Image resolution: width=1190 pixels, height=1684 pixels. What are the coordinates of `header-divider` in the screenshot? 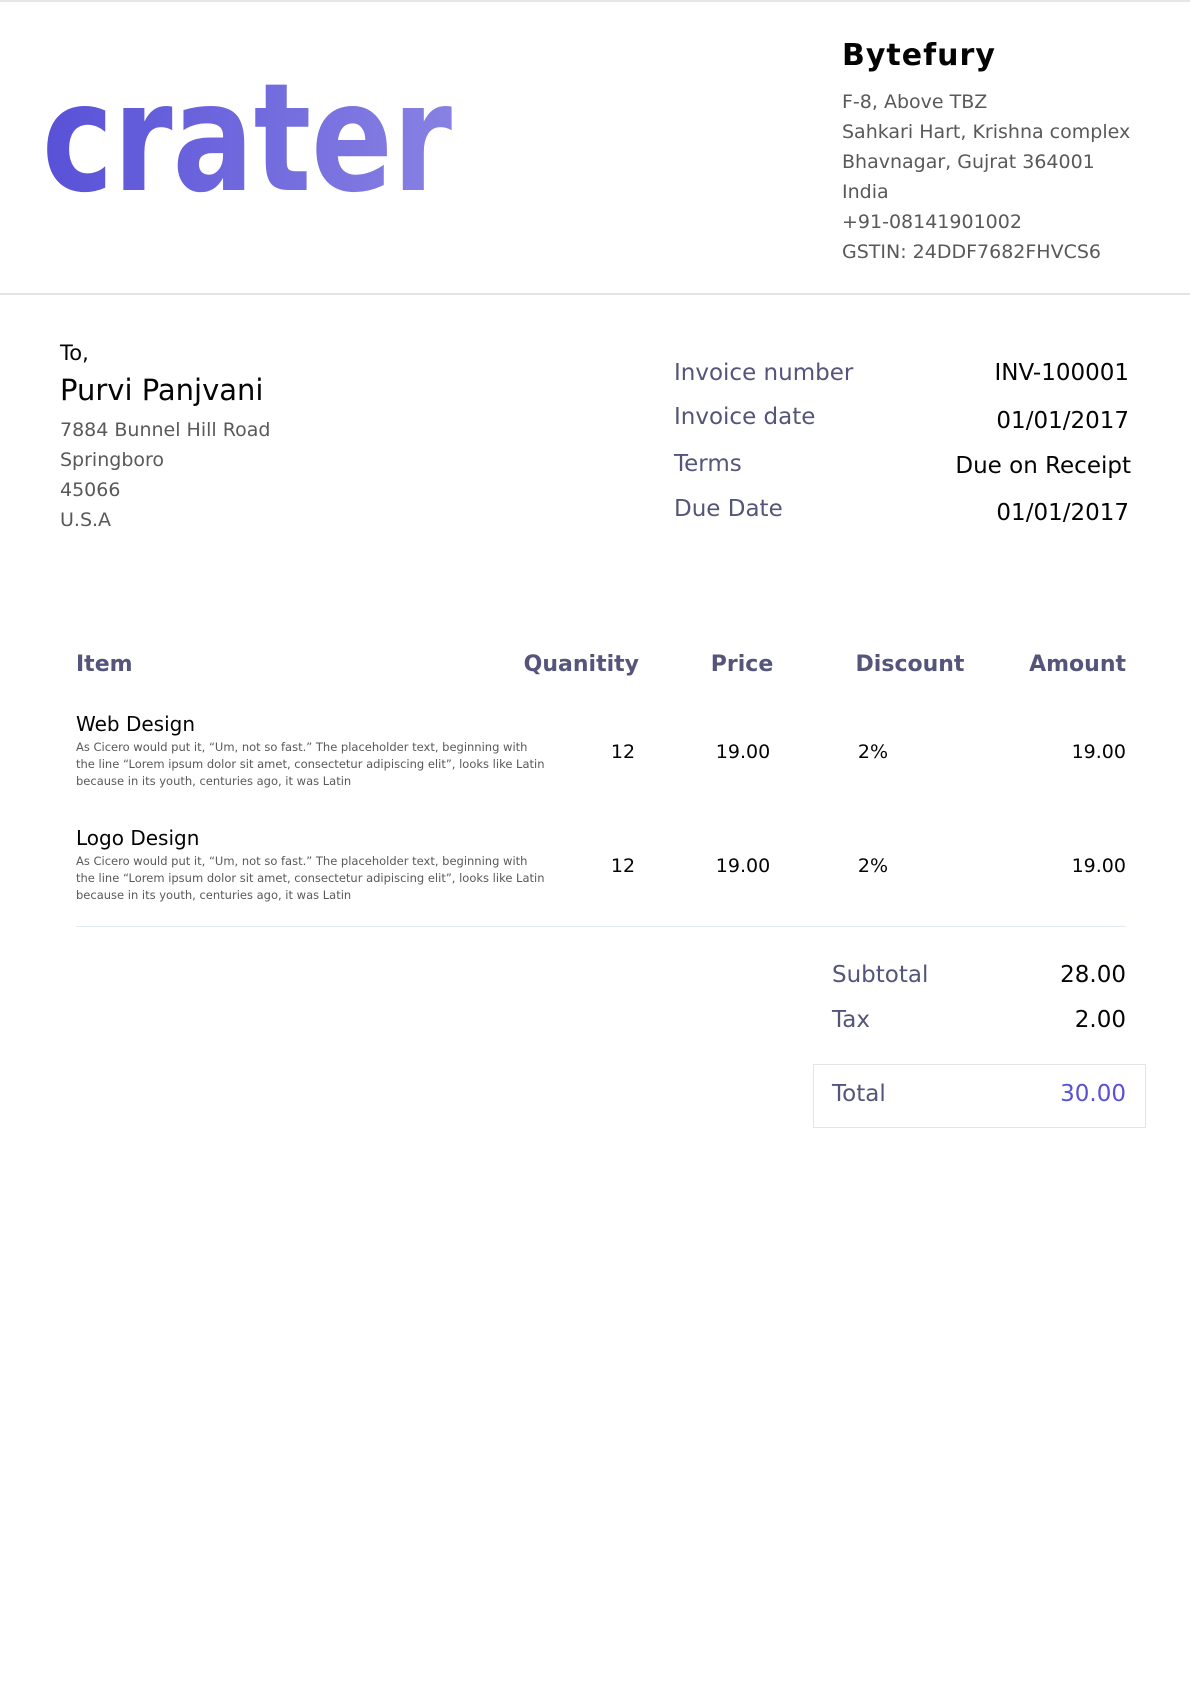 It's located at (595, 294).